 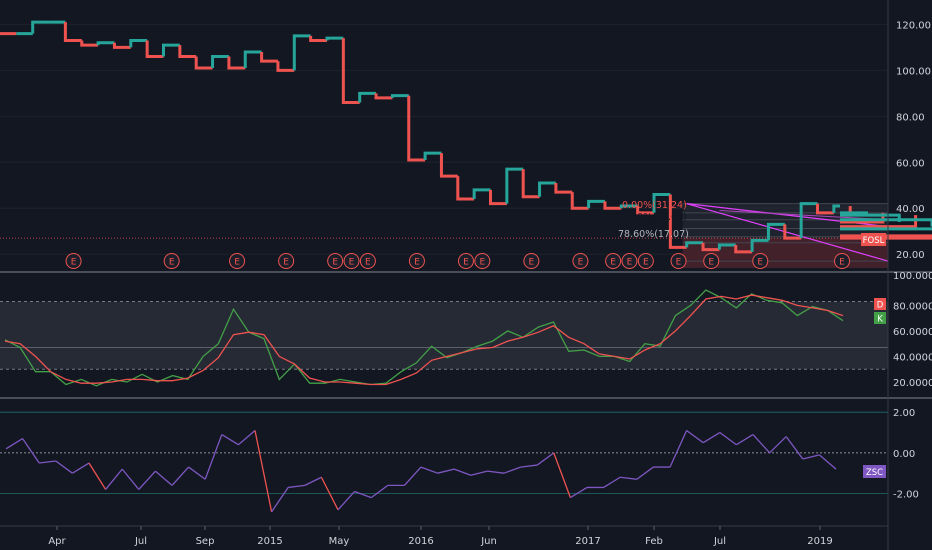 What do you see at coordinates (269, 541) in the screenshot?
I see `time-label-3: 2015` at bounding box center [269, 541].